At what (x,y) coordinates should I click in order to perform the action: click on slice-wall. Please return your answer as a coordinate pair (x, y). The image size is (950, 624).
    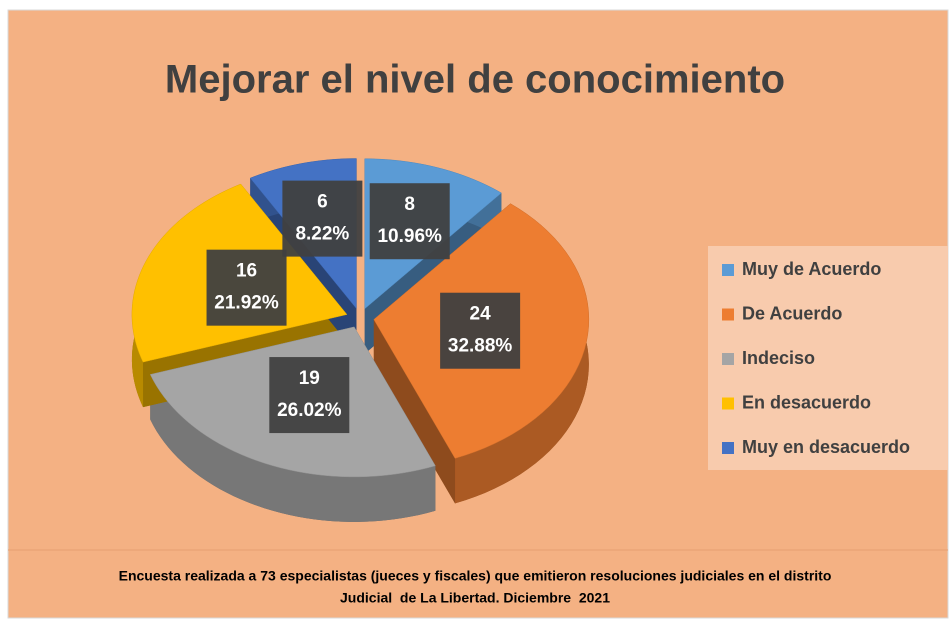
    Looking at the image, I should click on (414, 411).